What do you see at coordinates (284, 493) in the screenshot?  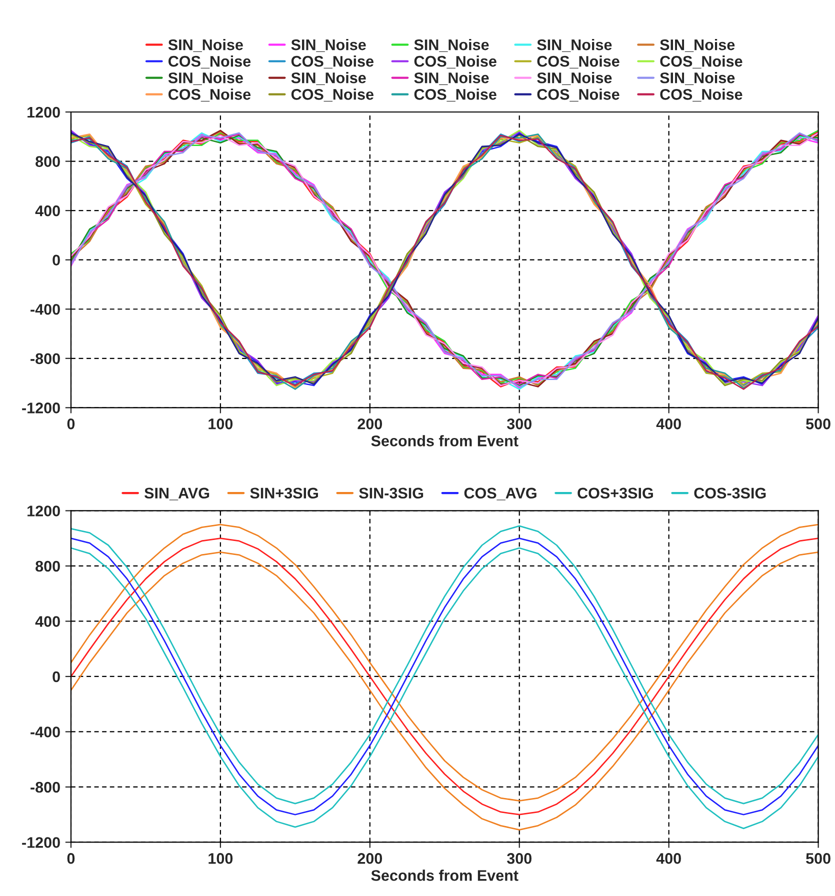 I see `legend-label: SIN+3SIG` at bounding box center [284, 493].